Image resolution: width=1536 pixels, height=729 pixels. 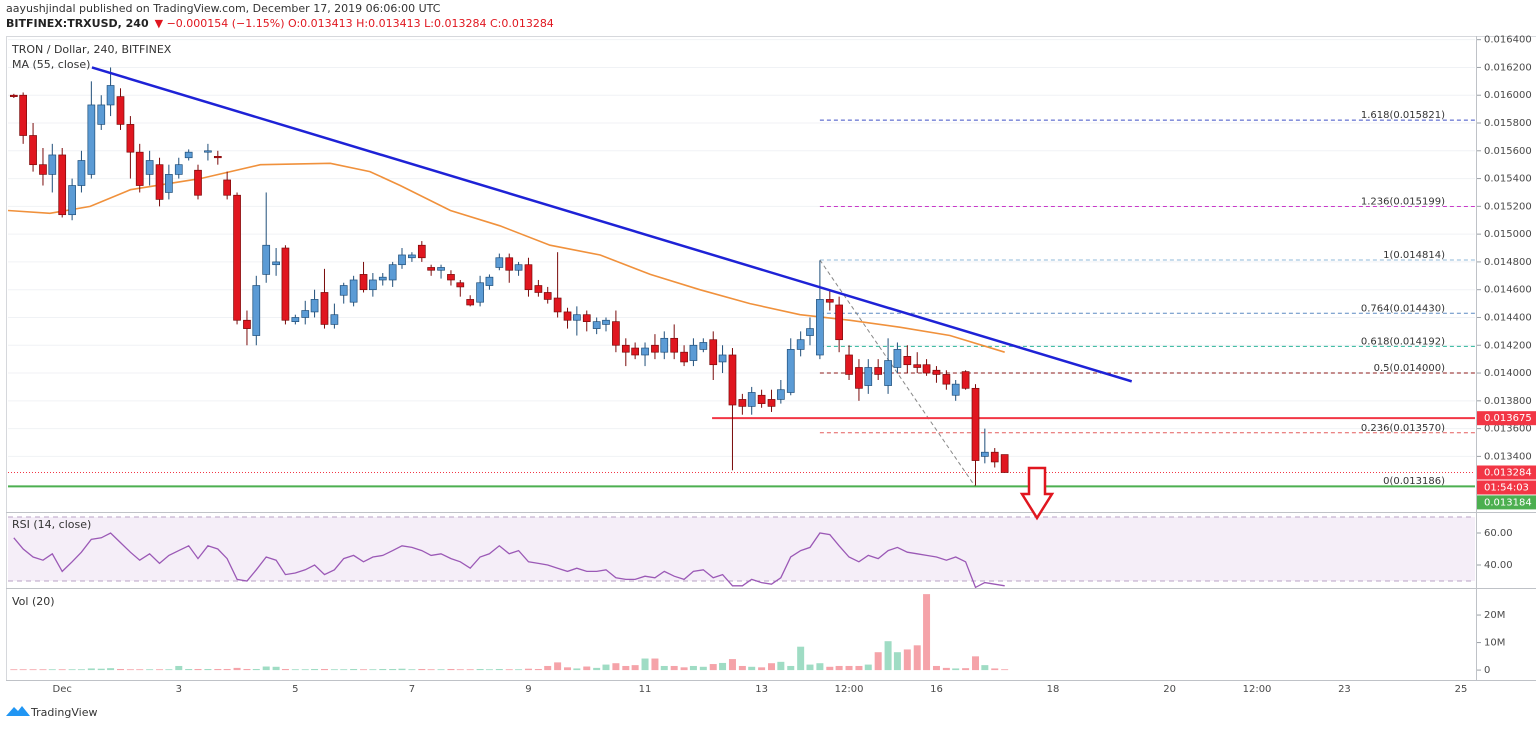 What do you see at coordinates (295, 689) in the screenshot?
I see `x-tick-label: 5` at bounding box center [295, 689].